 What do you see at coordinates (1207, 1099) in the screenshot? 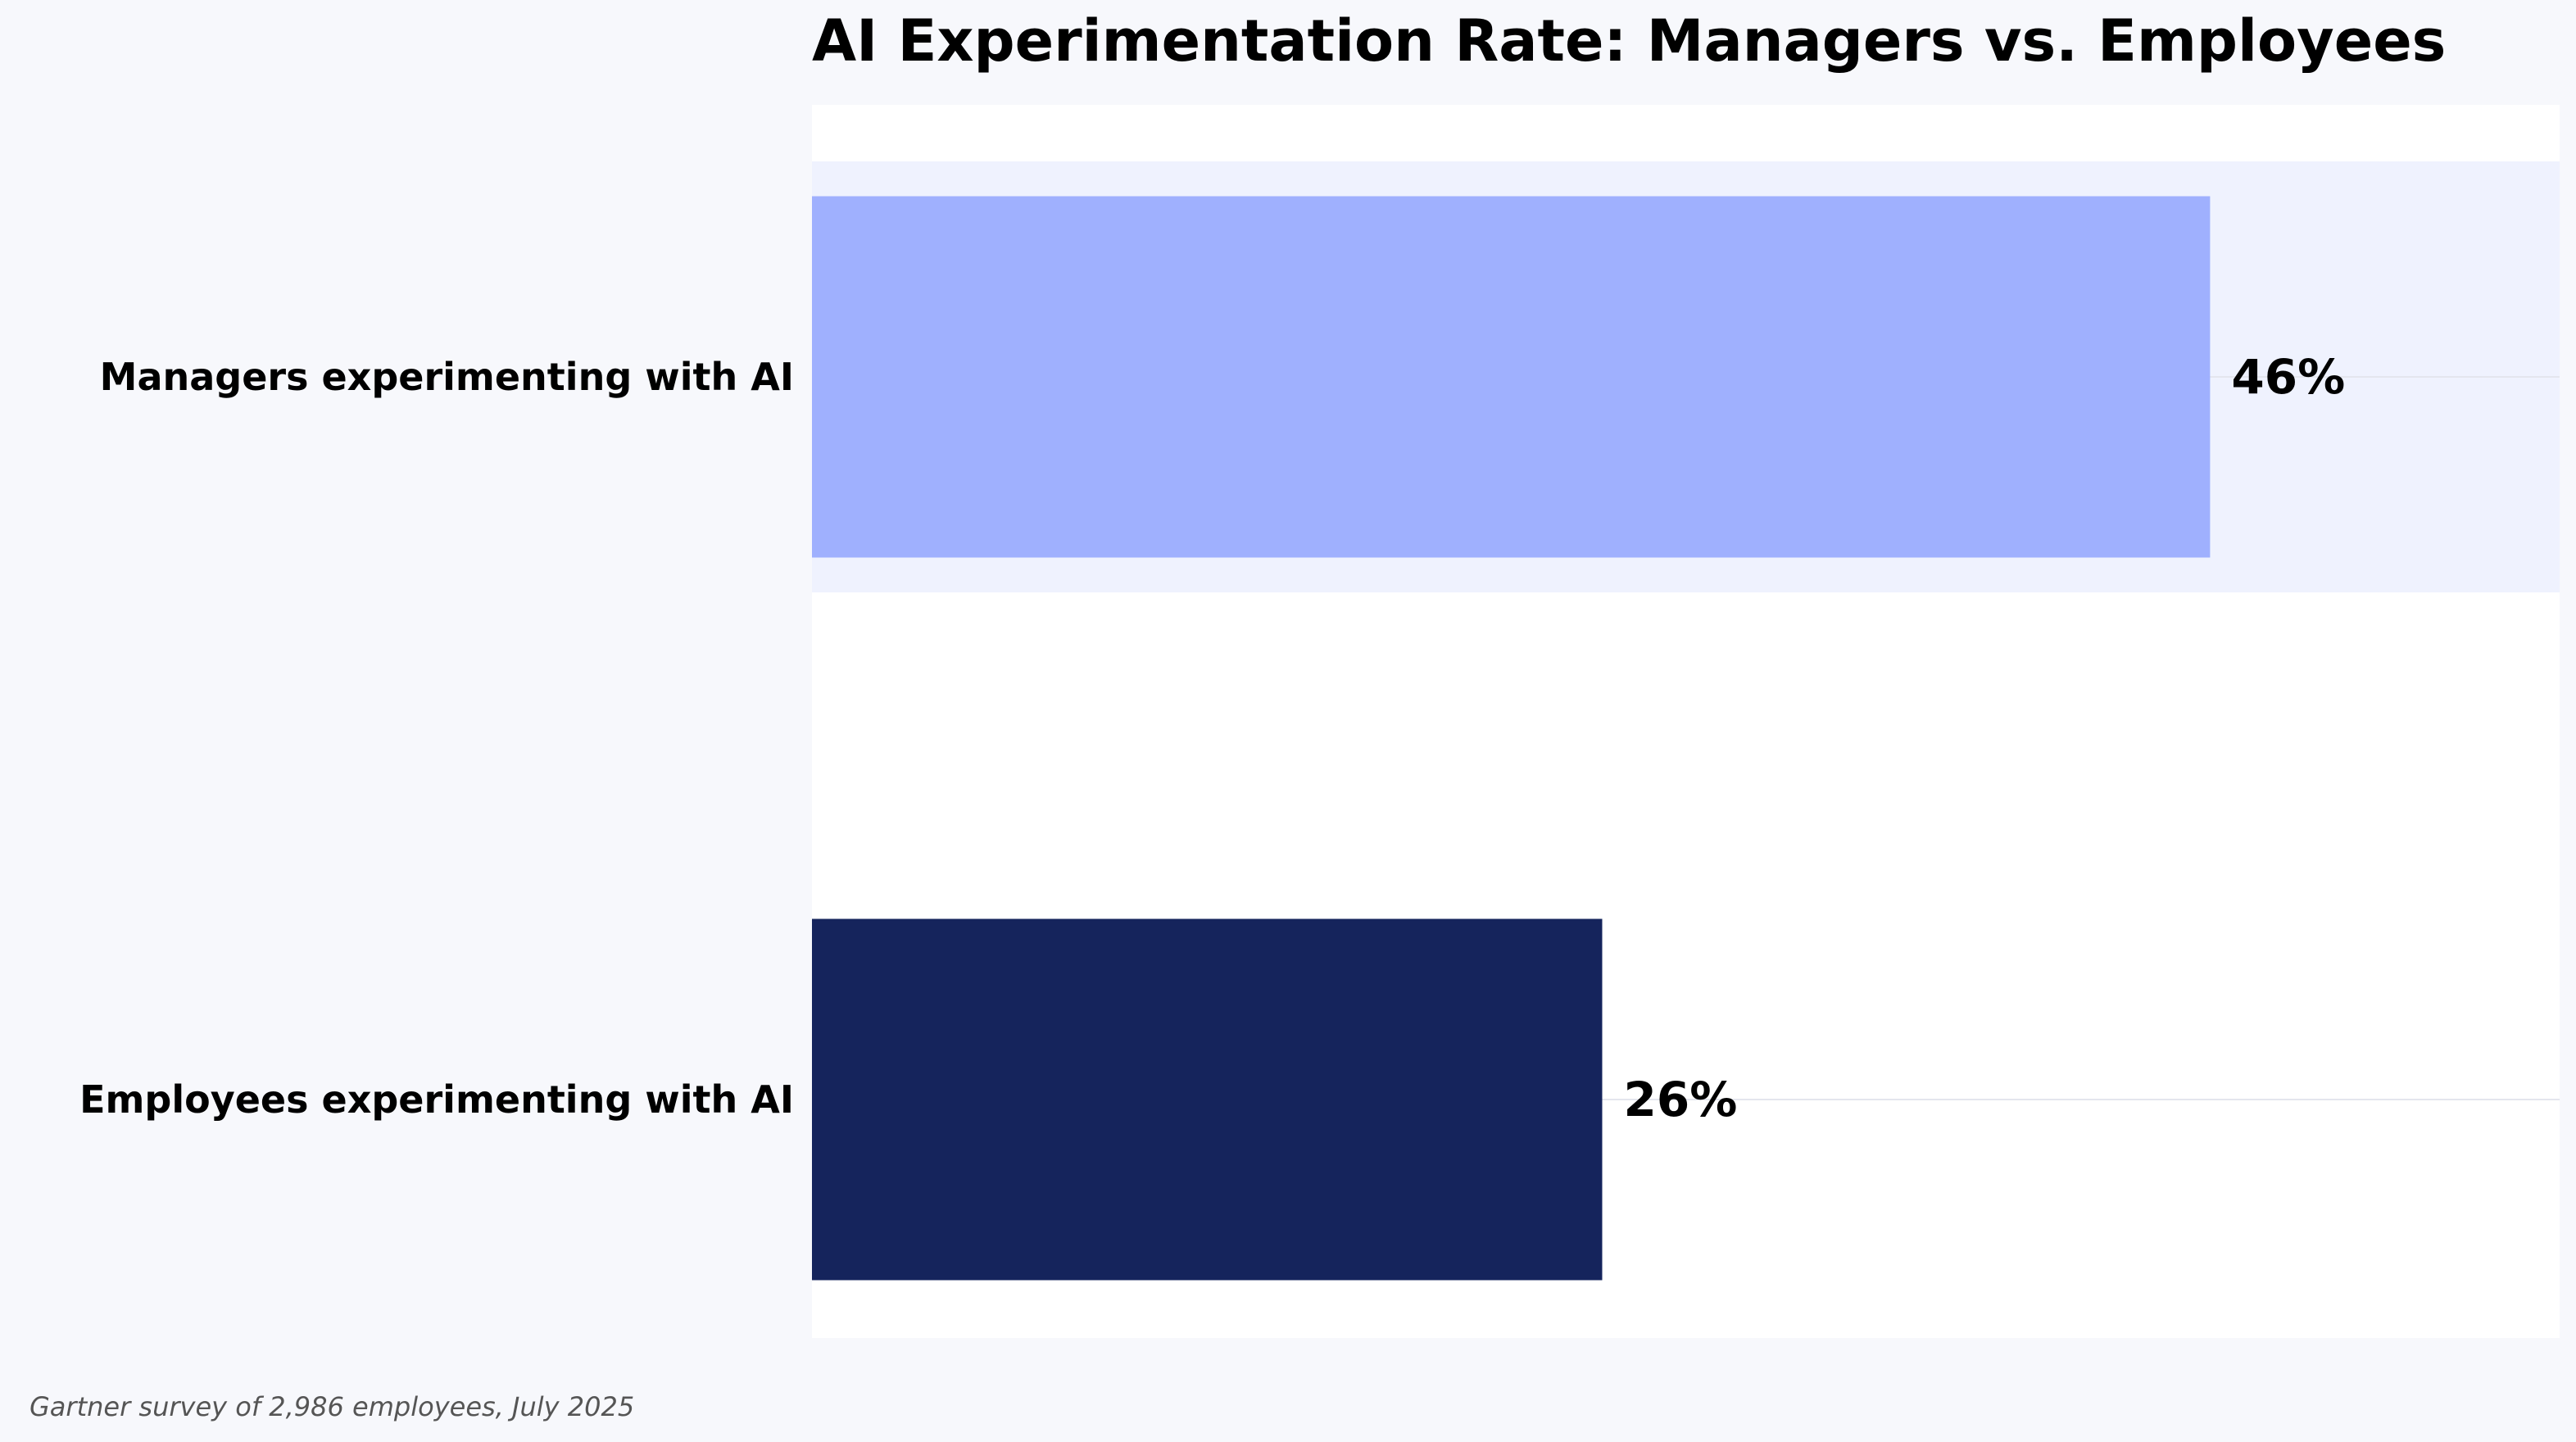
I see `bar-employees` at bounding box center [1207, 1099].